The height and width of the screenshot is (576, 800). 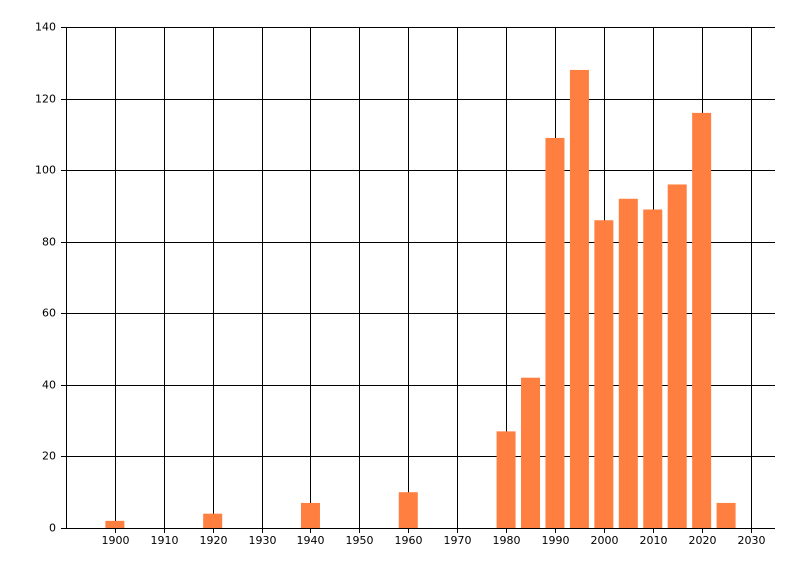 What do you see at coordinates (752, 540) in the screenshot?
I see `x-tick-label: 2030` at bounding box center [752, 540].